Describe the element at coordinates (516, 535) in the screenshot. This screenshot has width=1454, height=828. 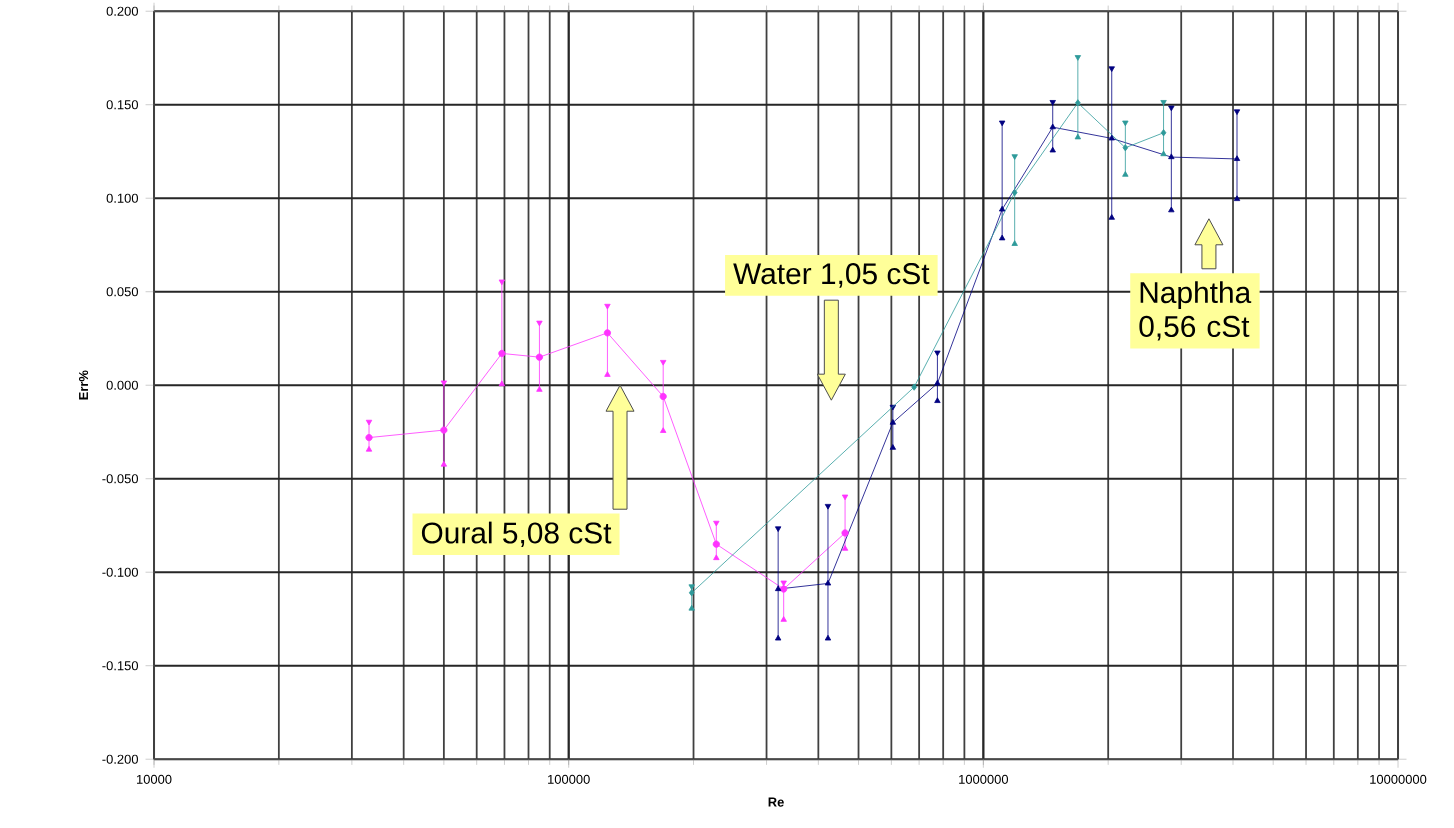
I see `annotation: Oural 5,08 cSt` at that location.